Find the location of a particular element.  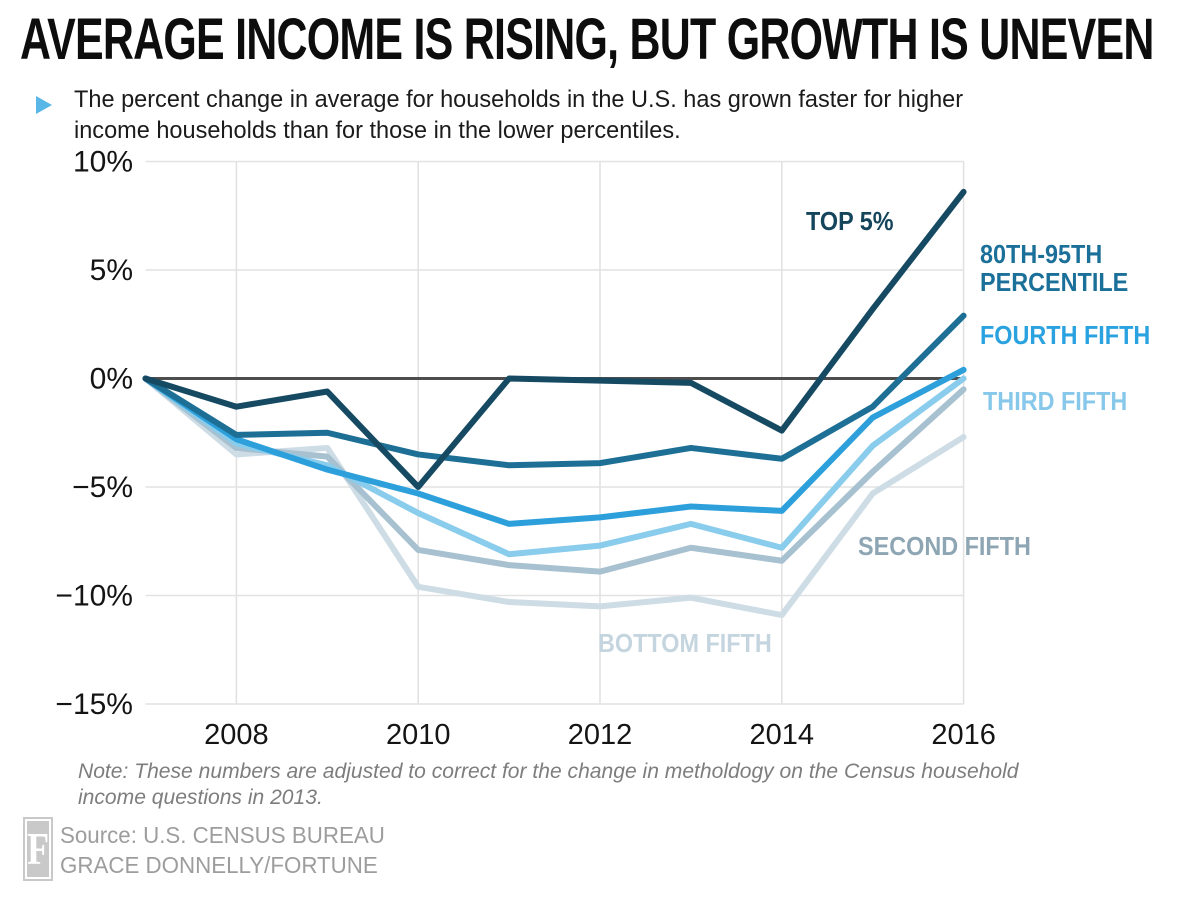

fortune-logo-letter: F is located at coordinates (38, 848).